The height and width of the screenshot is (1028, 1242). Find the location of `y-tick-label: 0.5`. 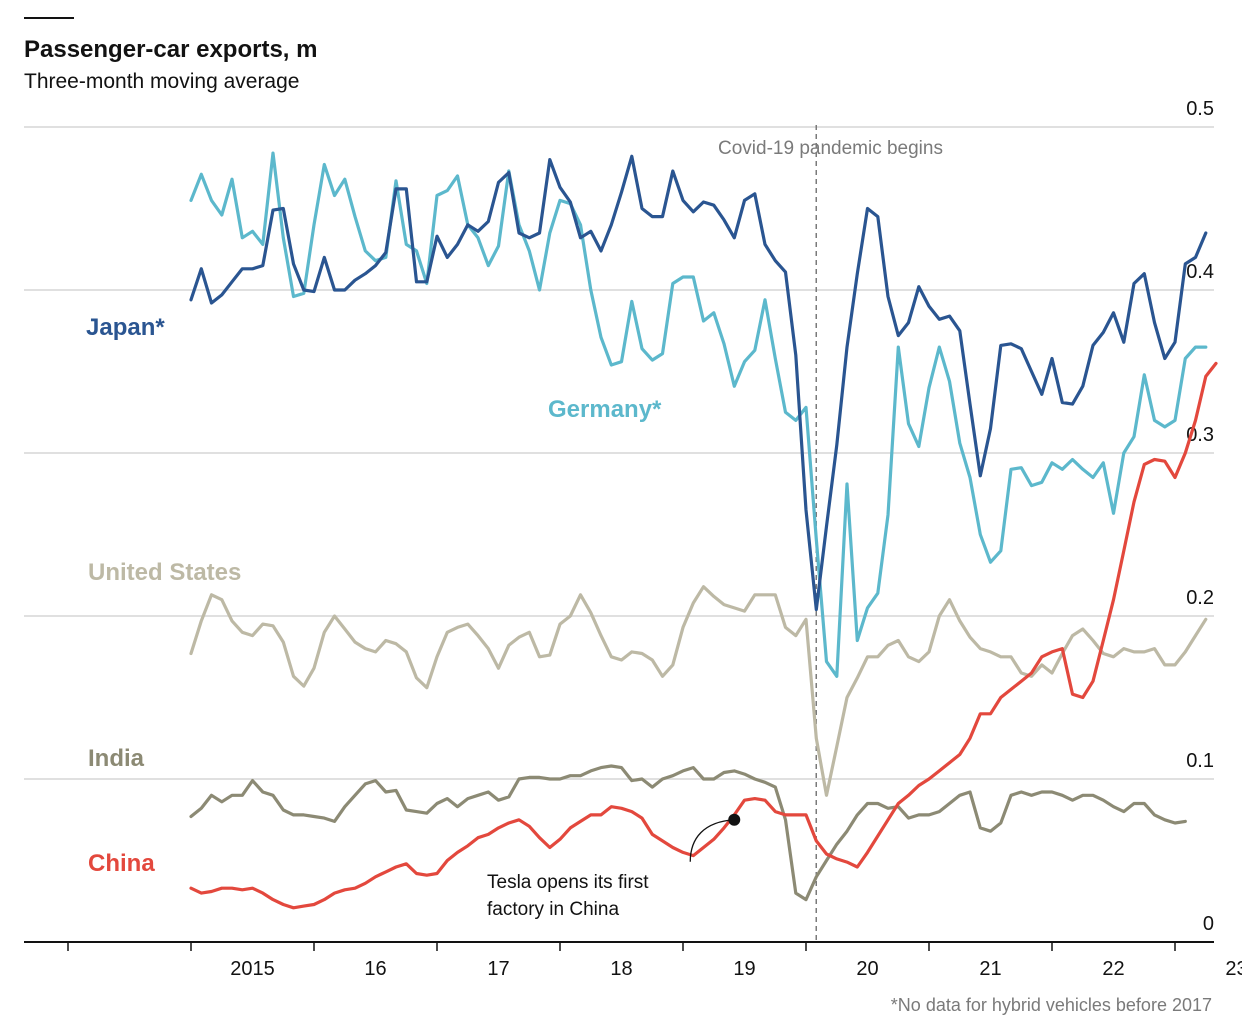

y-tick-label: 0.5 is located at coordinates (1200, 109).